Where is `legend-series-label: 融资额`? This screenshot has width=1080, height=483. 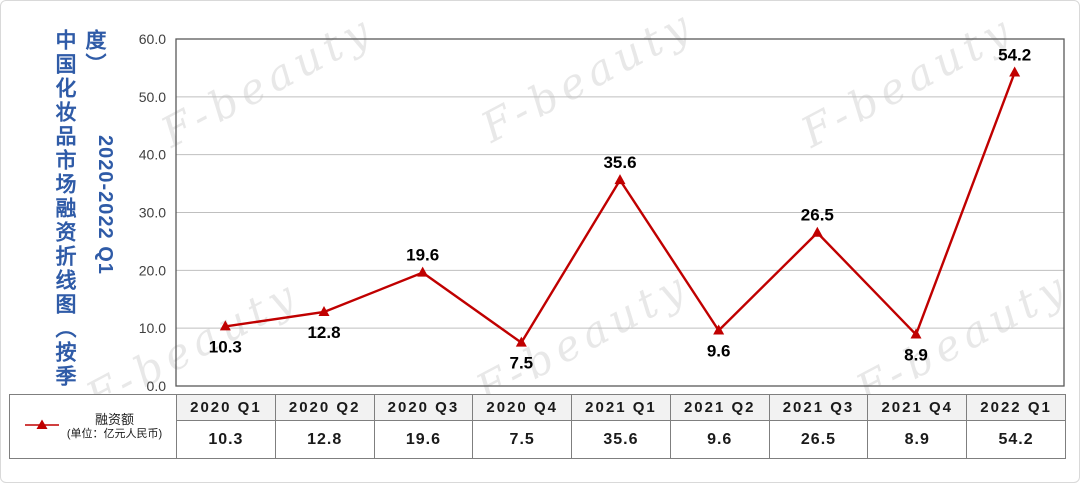 legend-series-label: 融资额 is located at coordinates (114, 419).